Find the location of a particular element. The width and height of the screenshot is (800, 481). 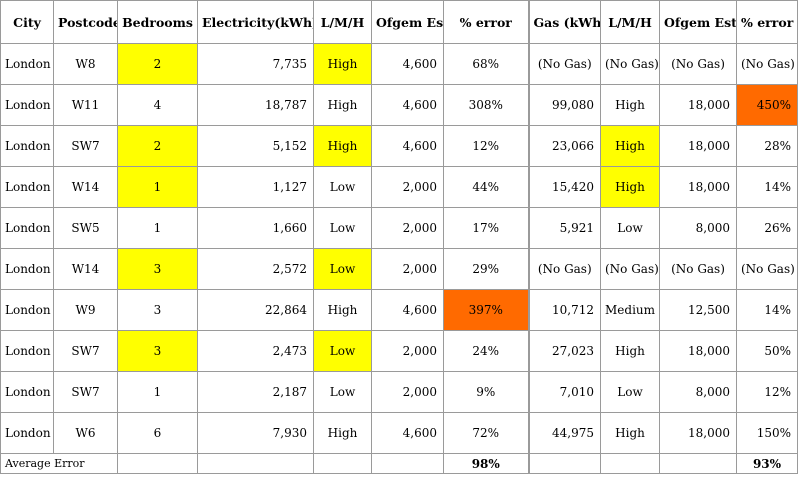

cell-elec-error: 68% is located at coordinates (486, 64).